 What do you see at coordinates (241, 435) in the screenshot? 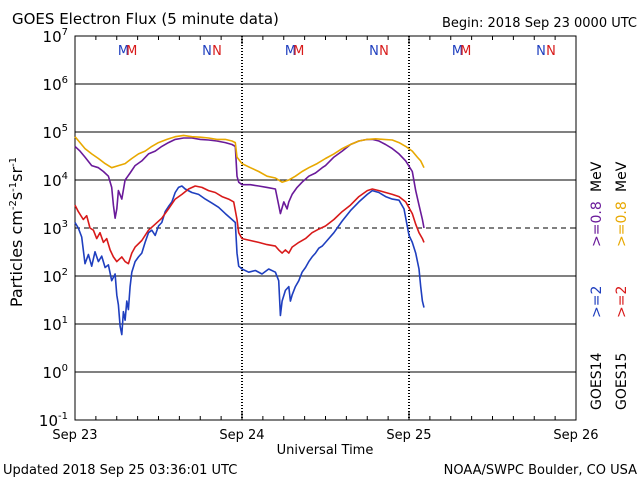
I see `x-tick-label: Sep 24` at bounding box center [241, 435].